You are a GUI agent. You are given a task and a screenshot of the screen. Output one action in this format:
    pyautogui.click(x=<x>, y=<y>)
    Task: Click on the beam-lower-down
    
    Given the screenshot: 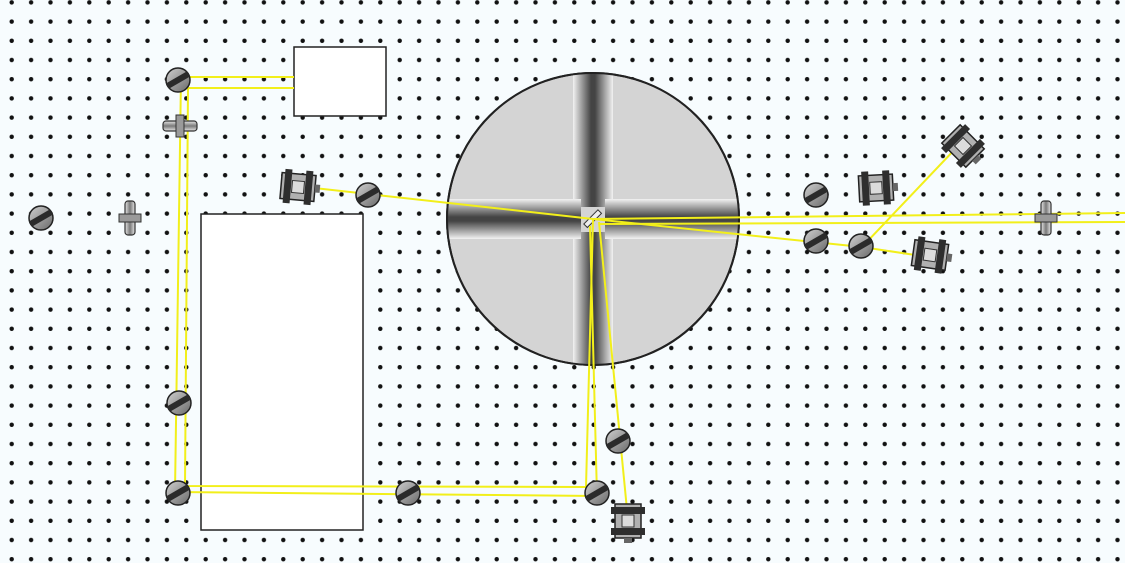 What is the action you would take?
    pyautogui.click(x=613, y=371)
    